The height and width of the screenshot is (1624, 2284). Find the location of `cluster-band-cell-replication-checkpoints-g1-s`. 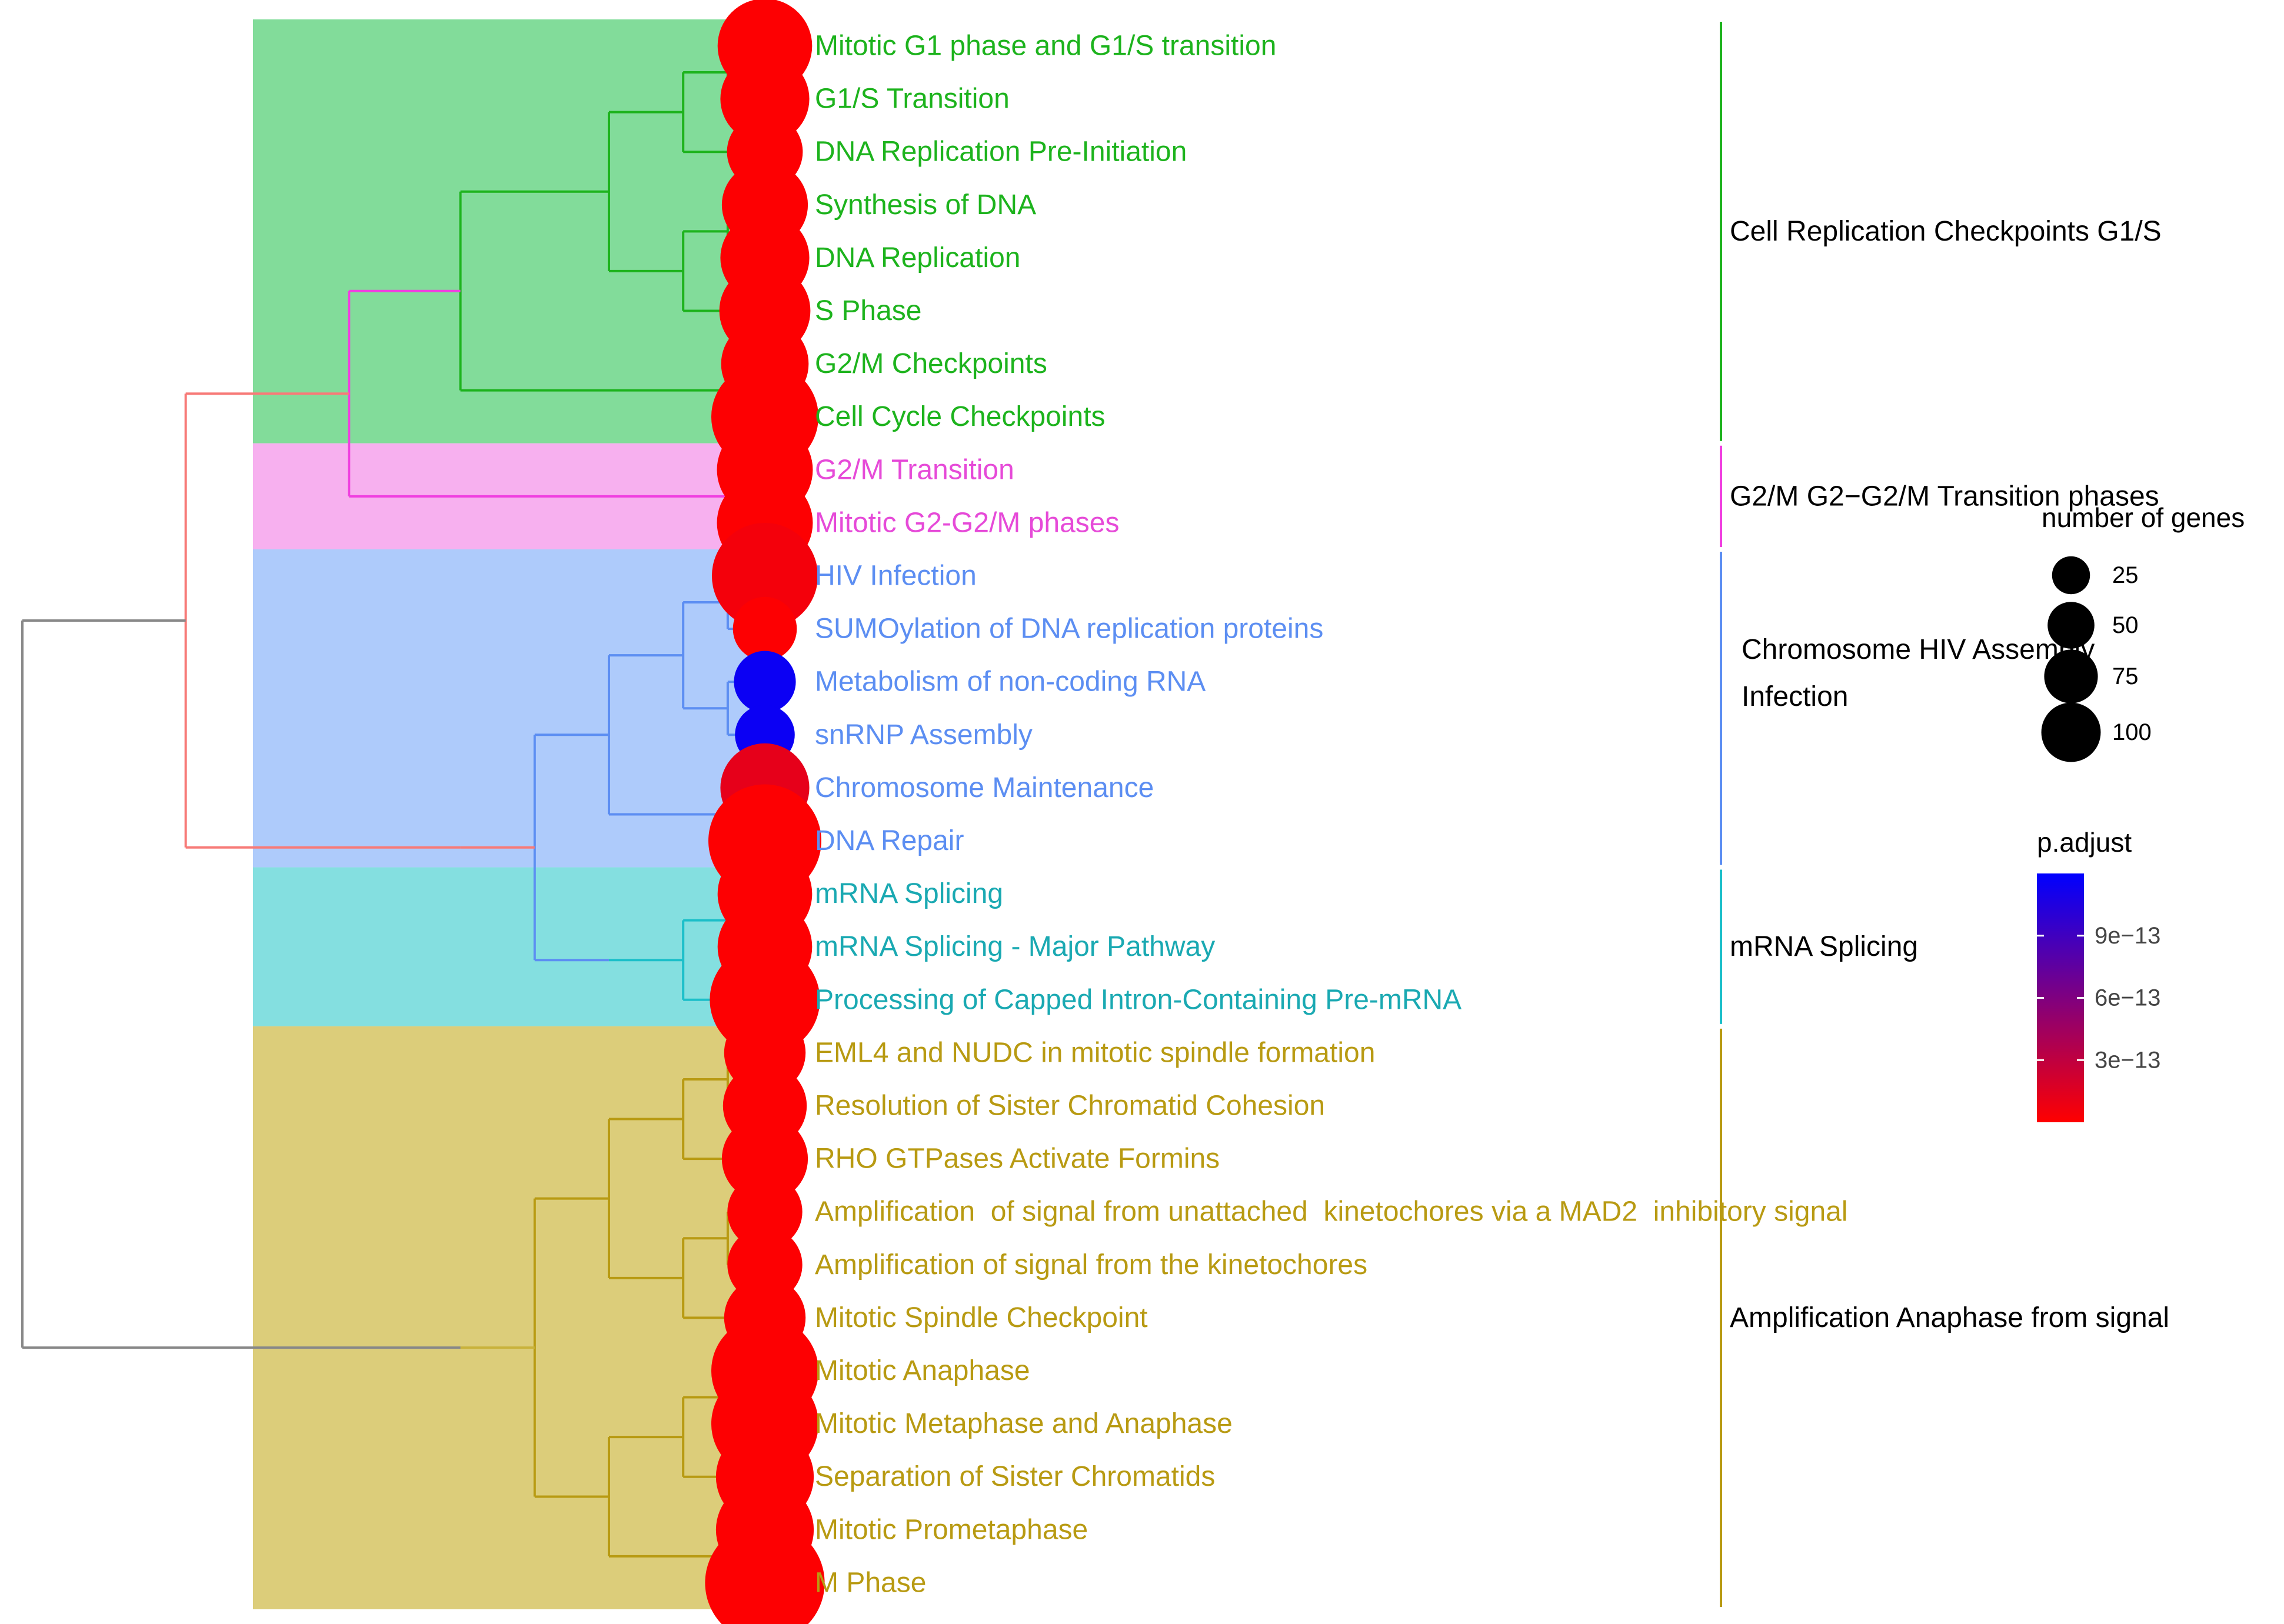

cluster-band-cell-replication-checkpoints-g1-s is located at coordinates (509, 231).